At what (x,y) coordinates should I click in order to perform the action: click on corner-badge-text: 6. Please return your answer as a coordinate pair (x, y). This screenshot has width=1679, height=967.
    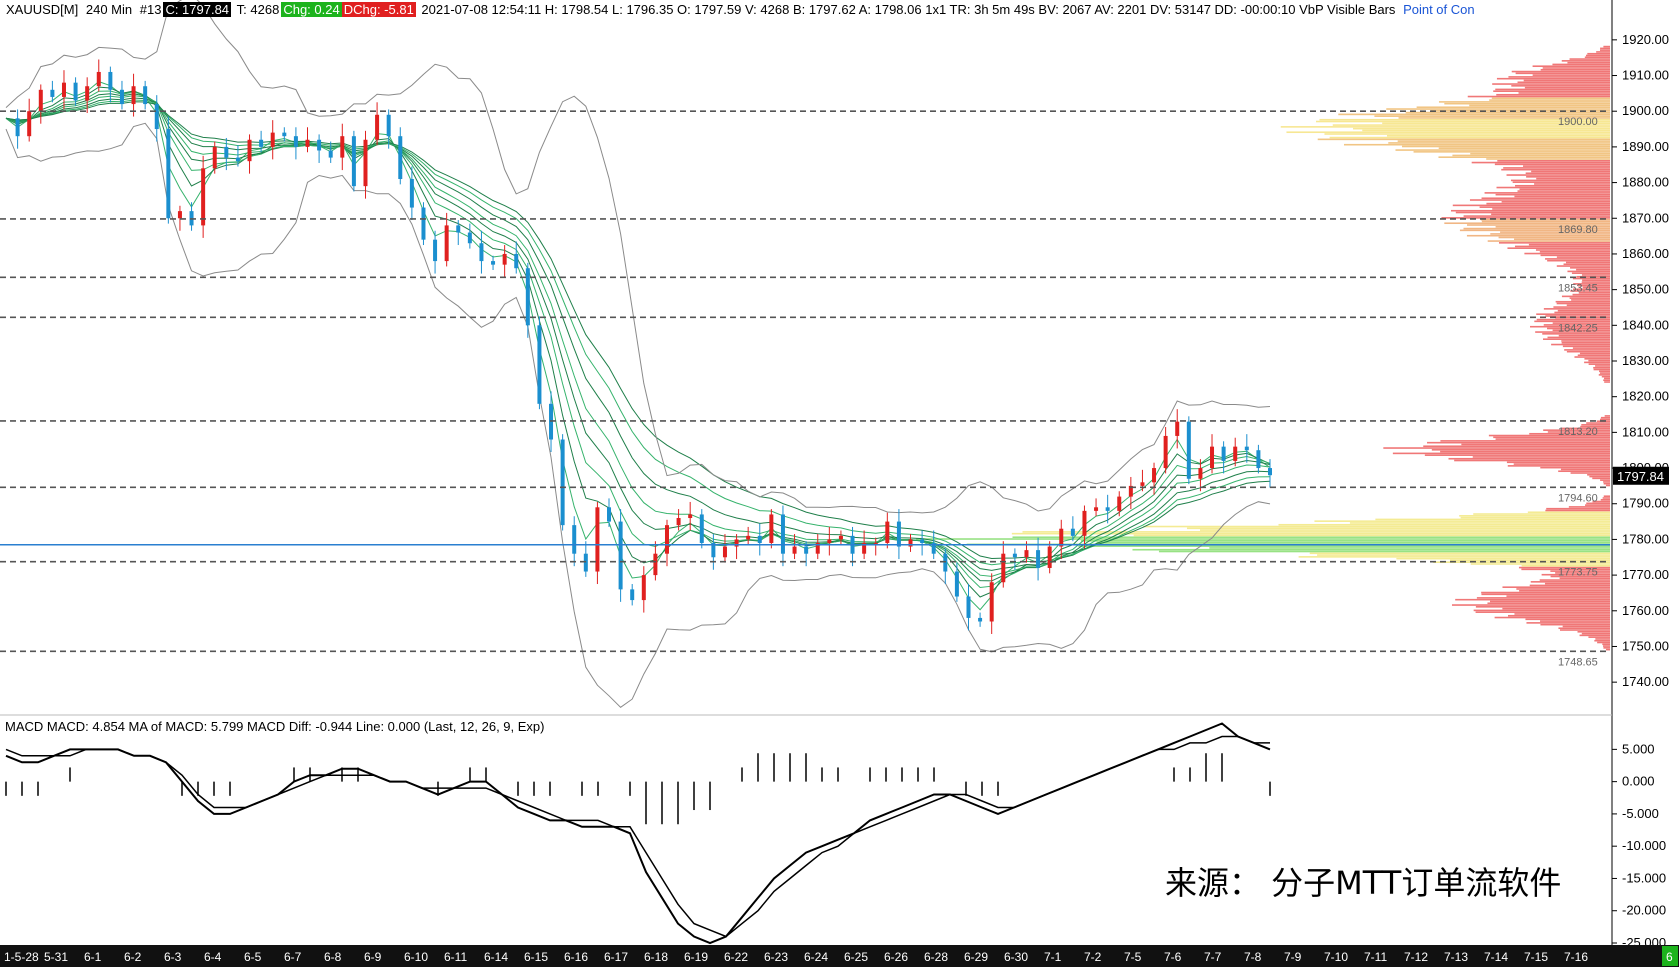
    Looking at the image, I should click on (1669, 957).